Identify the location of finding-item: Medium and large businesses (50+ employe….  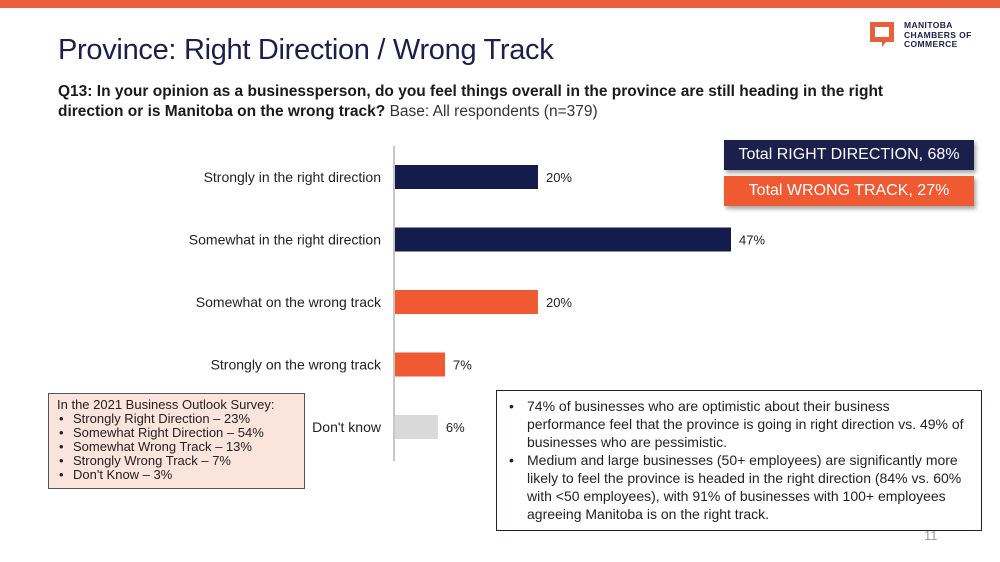
(738, 487).